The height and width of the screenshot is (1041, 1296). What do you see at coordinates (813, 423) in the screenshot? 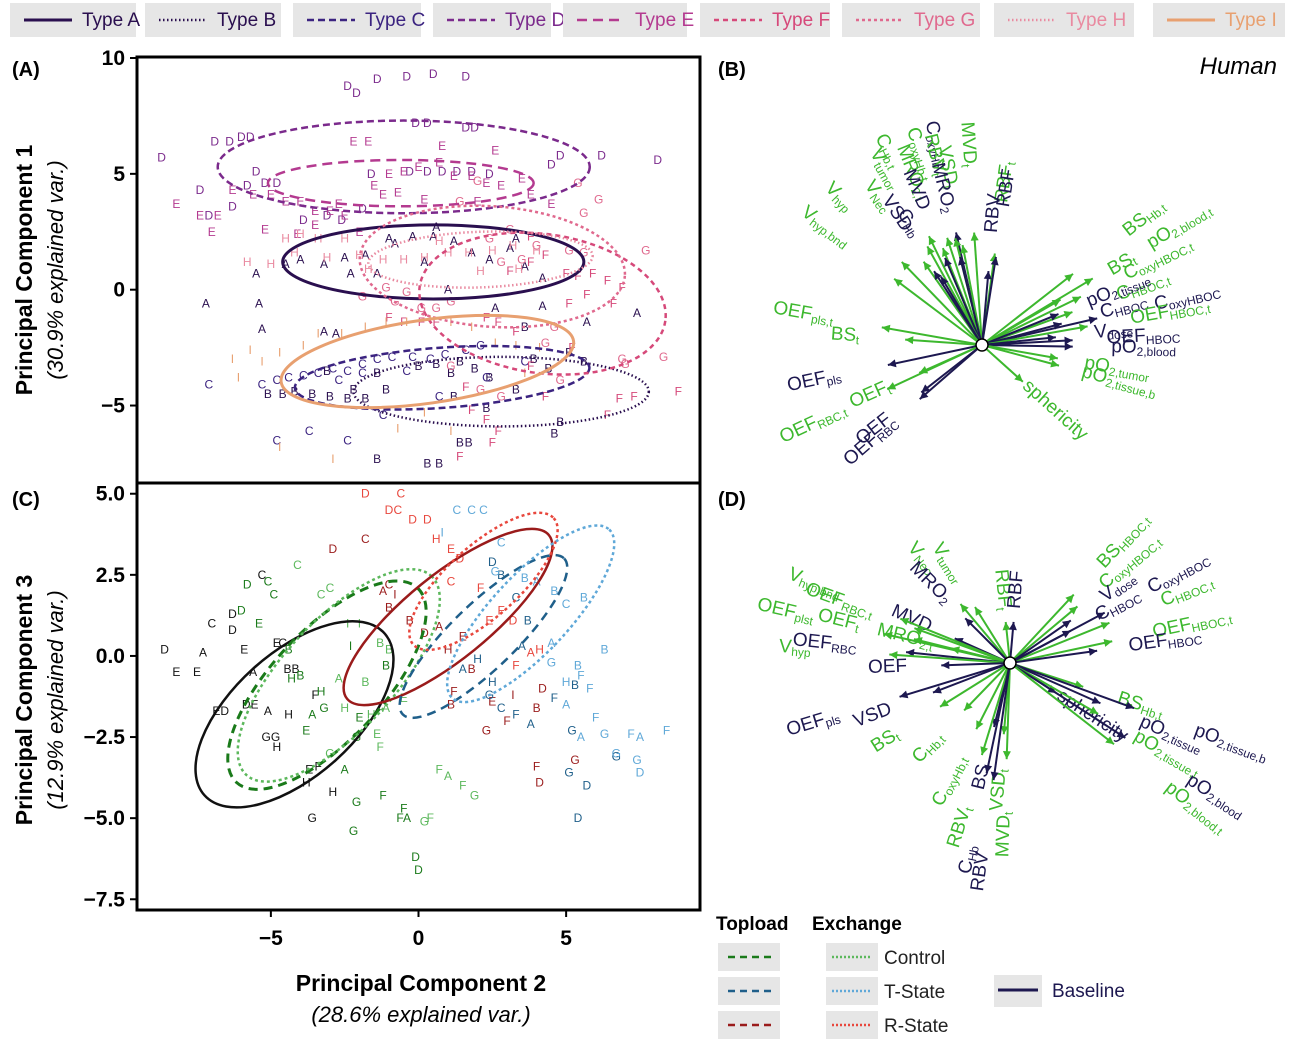
I see `variable-label: OEFRBC,t` at bounding box center [813, 423].